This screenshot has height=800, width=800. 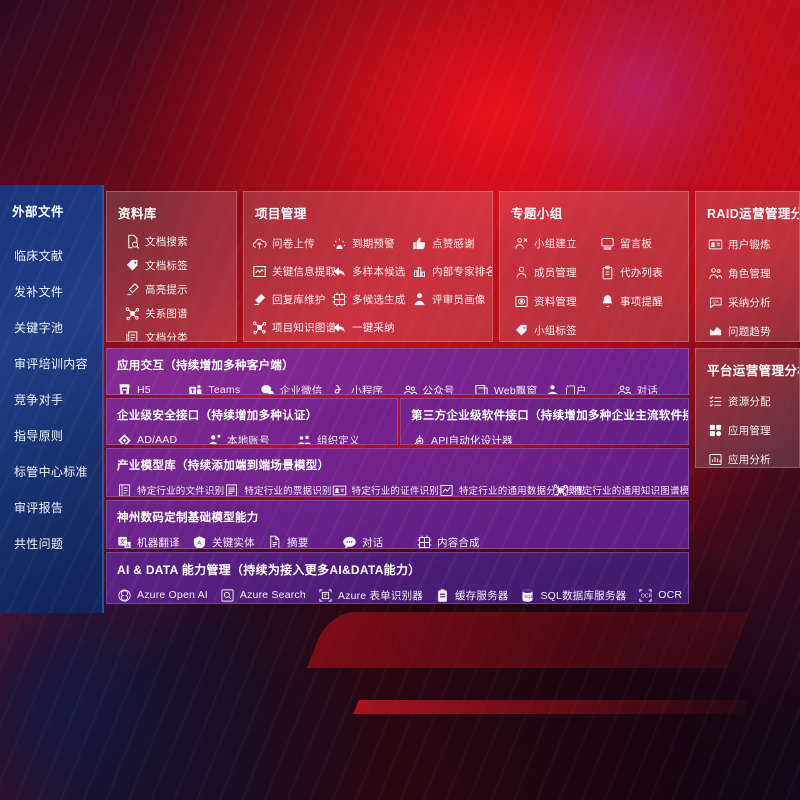 I want to click on item-key-entity: A 关键实体, so click(x=229, y=539).